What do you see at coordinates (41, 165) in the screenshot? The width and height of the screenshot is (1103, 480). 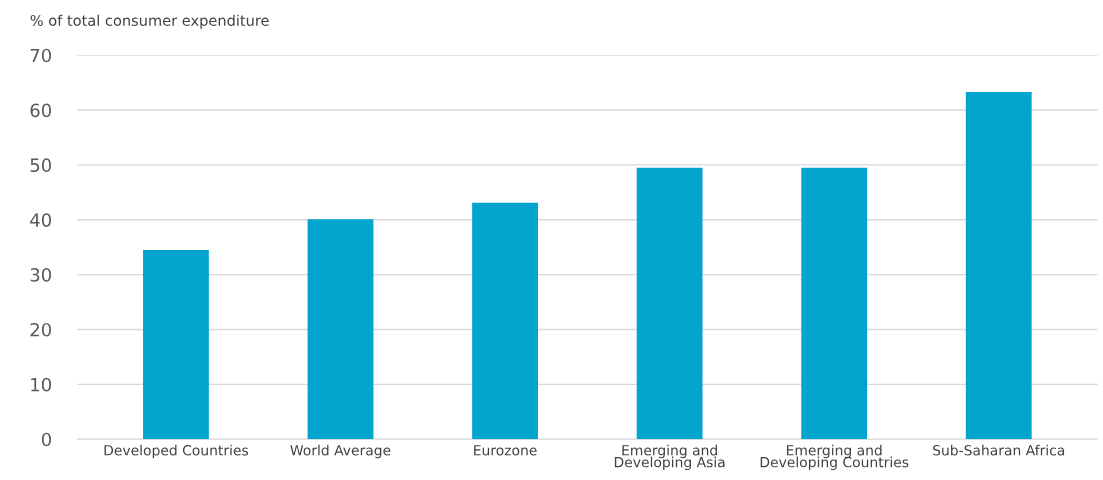 I see `y-tick-label: 50` at bounding box center [41, 165].